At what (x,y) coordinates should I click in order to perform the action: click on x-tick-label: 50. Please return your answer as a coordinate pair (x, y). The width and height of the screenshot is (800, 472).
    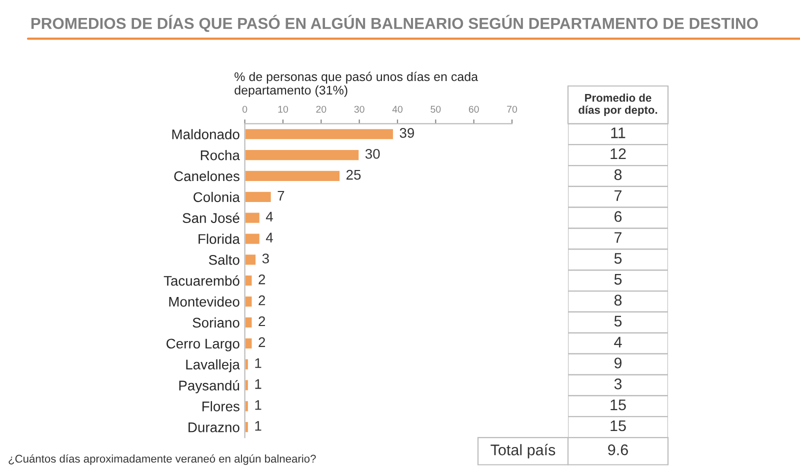
    Looking at the image, I should click on (435, 109).